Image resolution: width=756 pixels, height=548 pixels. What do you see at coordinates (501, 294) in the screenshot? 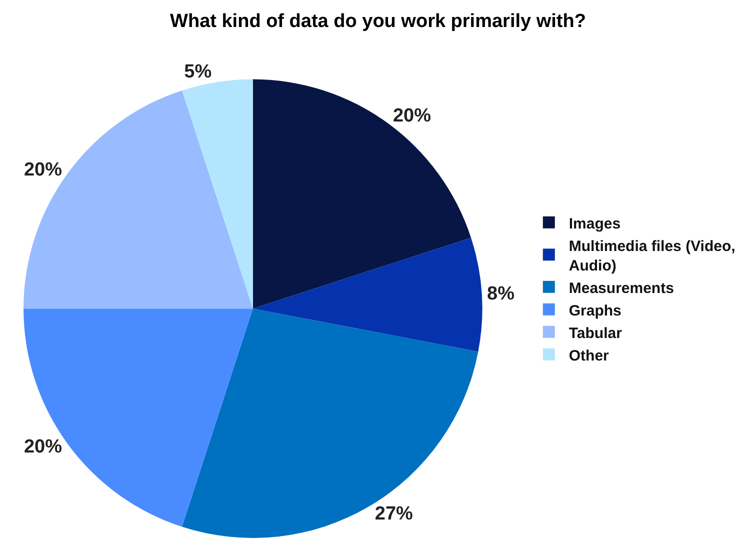
I see `data-label: 8%` at bounding box center [501, 294].